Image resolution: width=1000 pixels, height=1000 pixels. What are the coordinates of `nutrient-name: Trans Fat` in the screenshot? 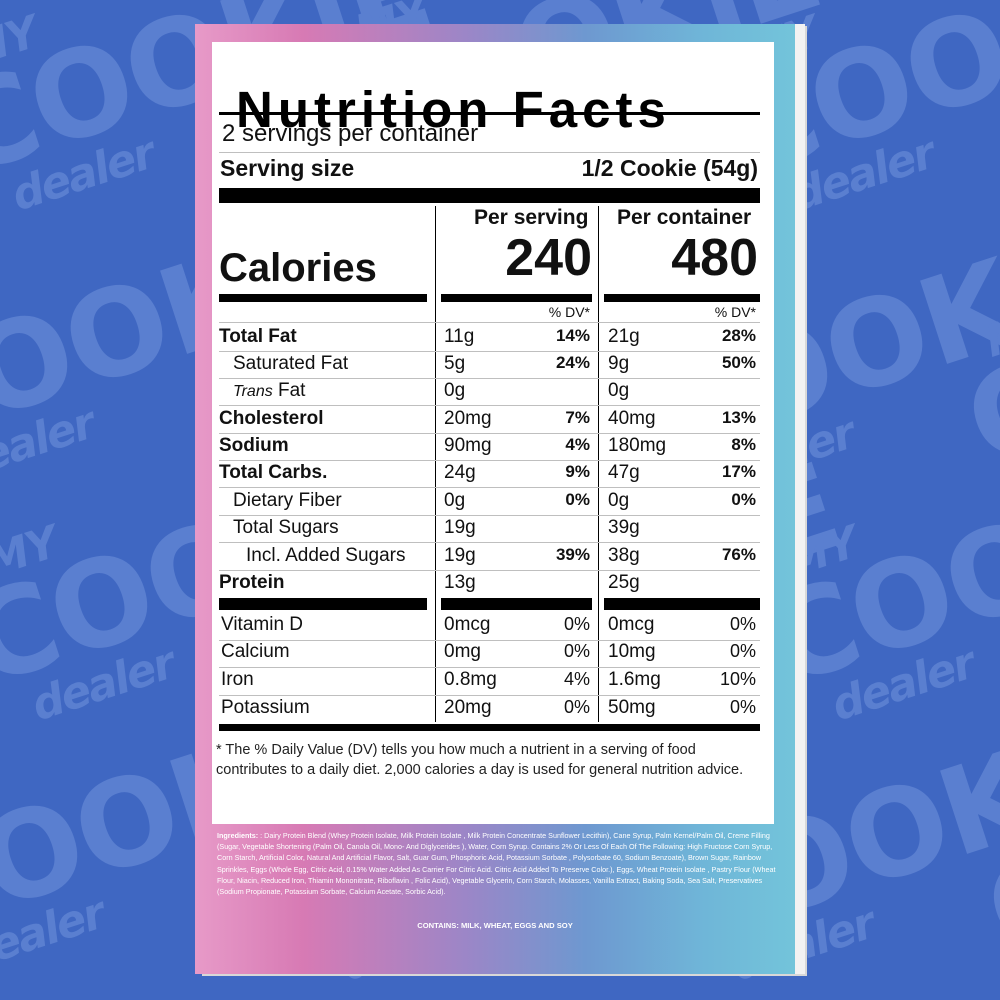 It's located at (269, 391).